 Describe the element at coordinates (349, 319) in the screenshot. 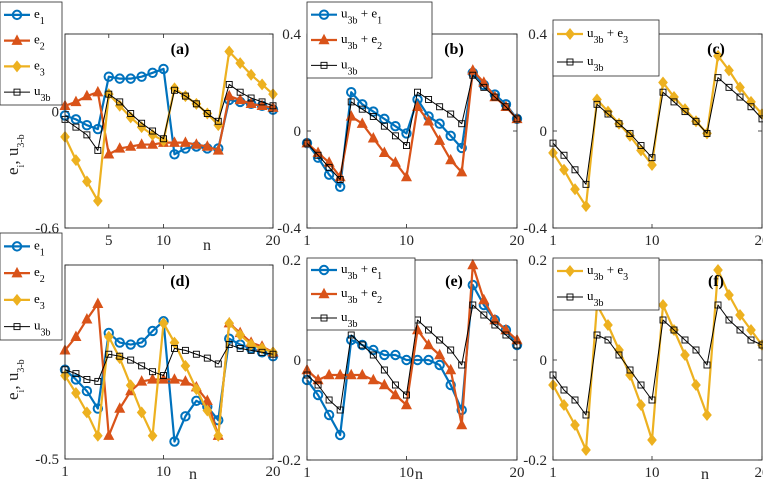

I see `legend-label-e-u3b: u3b` at that location.